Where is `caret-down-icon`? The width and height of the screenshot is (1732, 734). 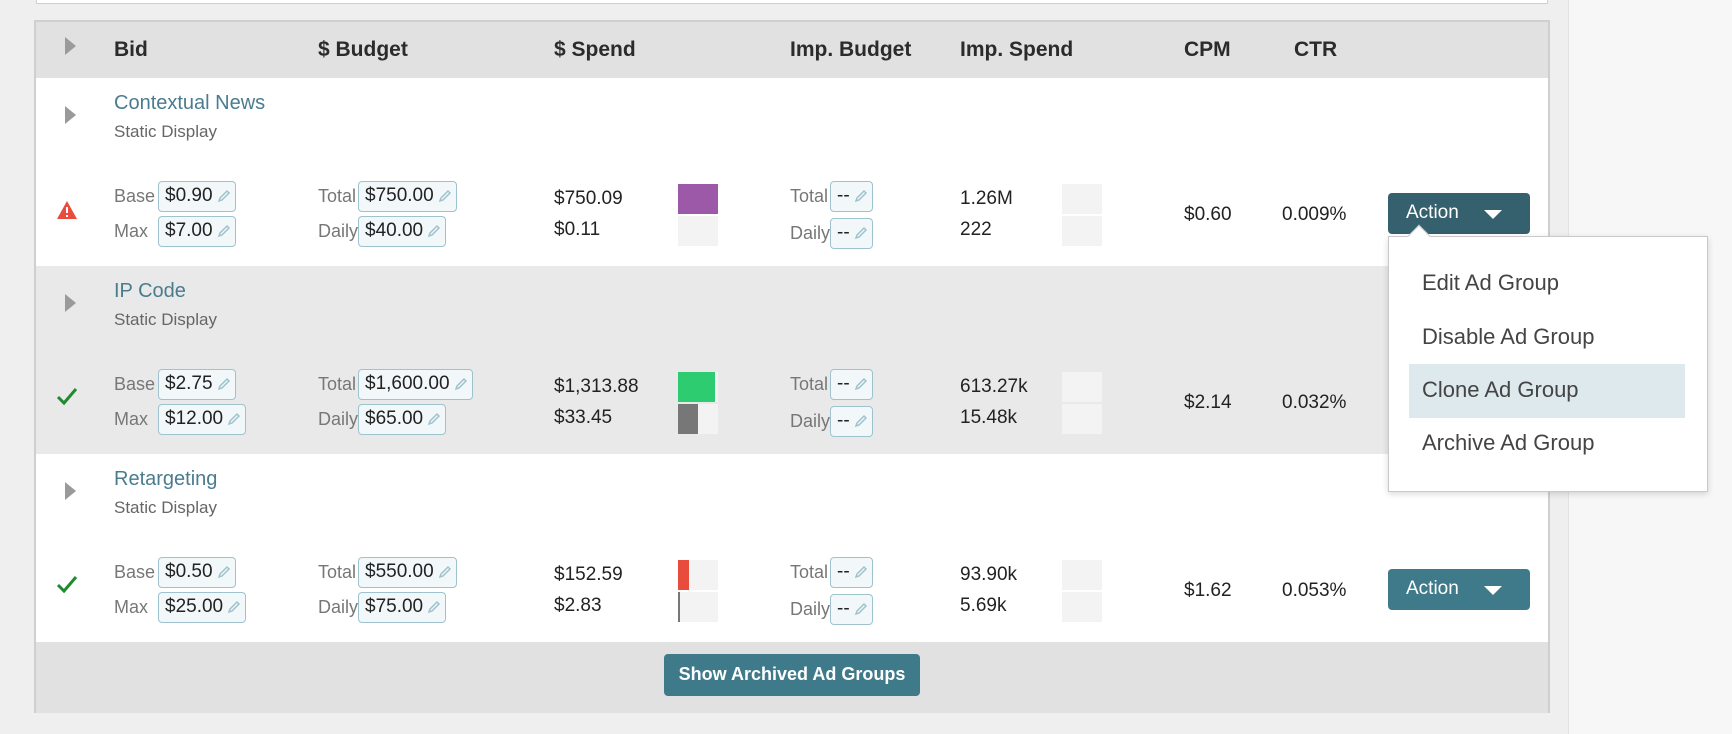
caret-down-icon is located at coordinates (1493, 214).